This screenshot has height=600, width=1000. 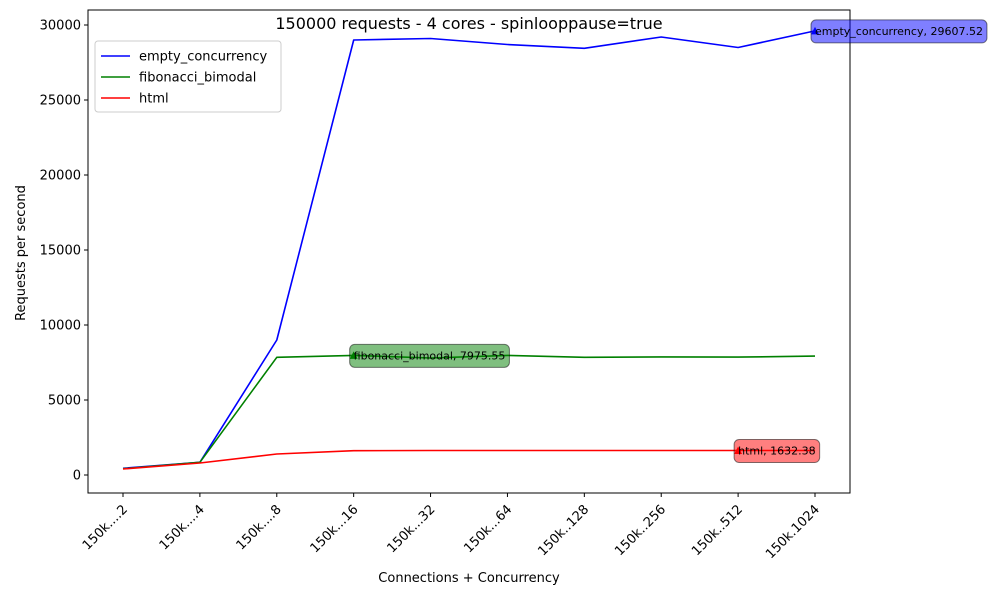 What do you see at coordinates (468, 459) in the screenshot?
I see `series-line-html` at bounding box center [468, 459].